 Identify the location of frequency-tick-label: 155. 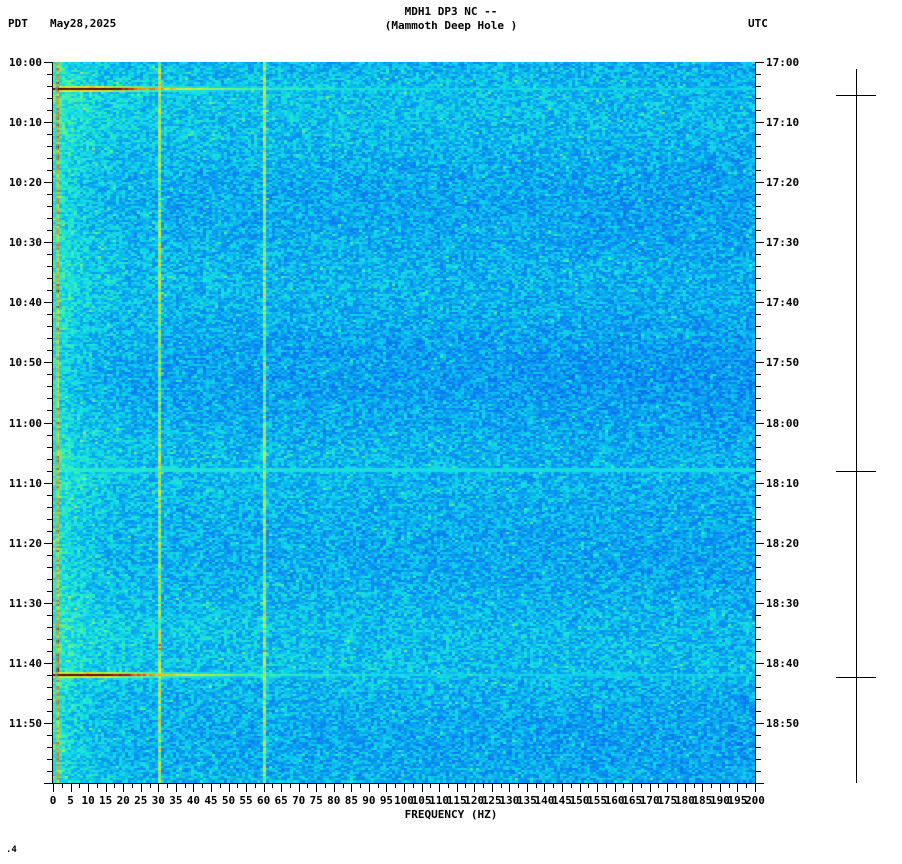
(597, 800).